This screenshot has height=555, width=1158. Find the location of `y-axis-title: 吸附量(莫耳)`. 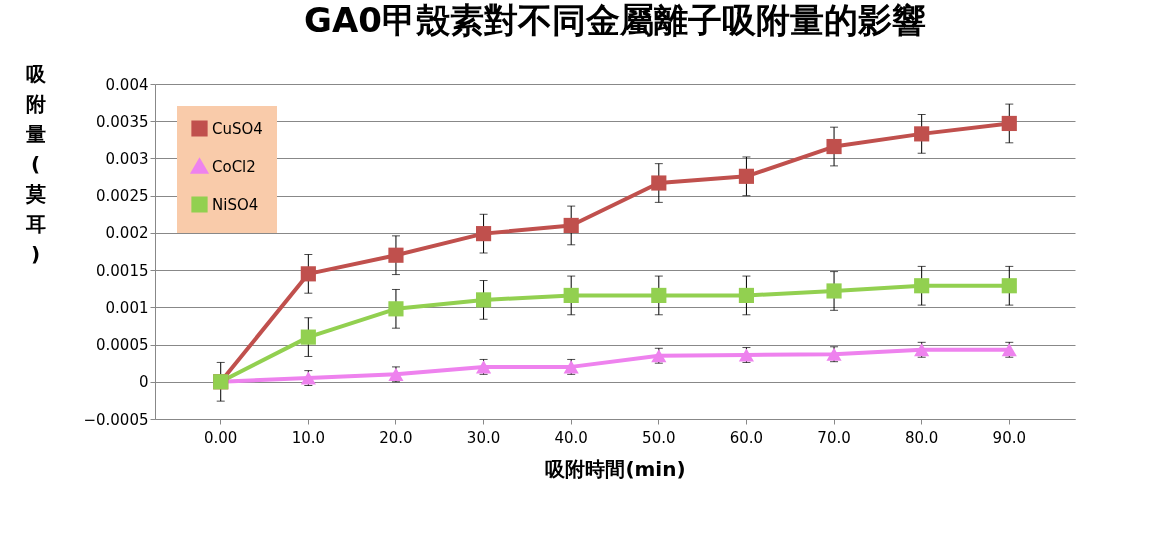

y-axis-title: 吸附量(莫耳) is located at coordinates (35, 163).